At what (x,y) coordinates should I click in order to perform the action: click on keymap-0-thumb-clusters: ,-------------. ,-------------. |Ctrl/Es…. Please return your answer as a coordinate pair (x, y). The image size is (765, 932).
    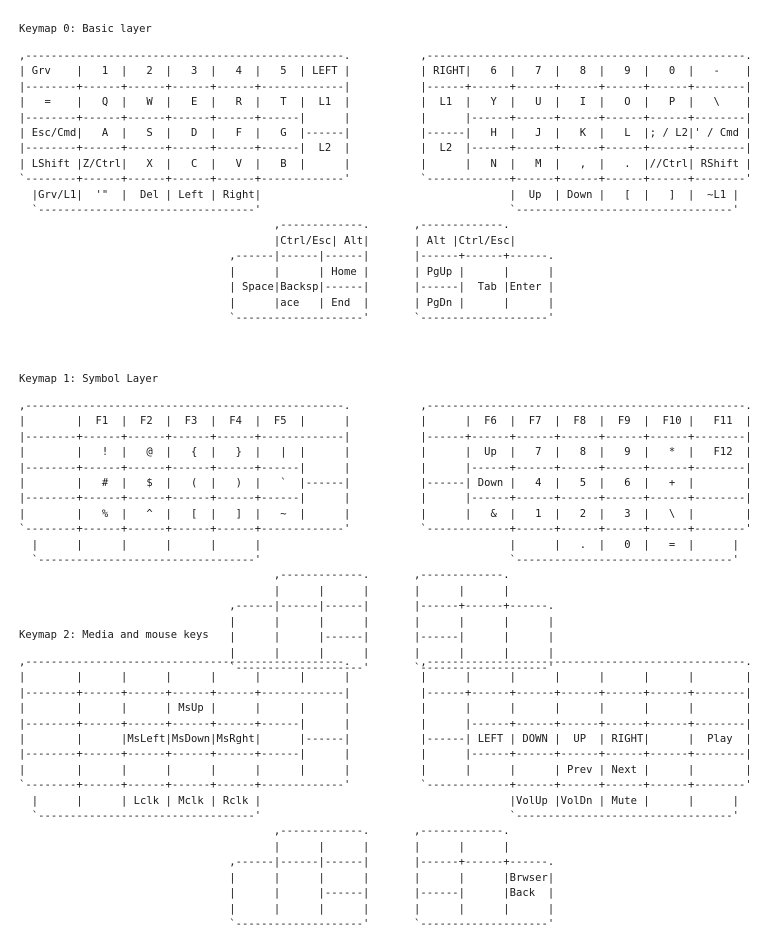
    Looking at the image, I should click on (392, 271).